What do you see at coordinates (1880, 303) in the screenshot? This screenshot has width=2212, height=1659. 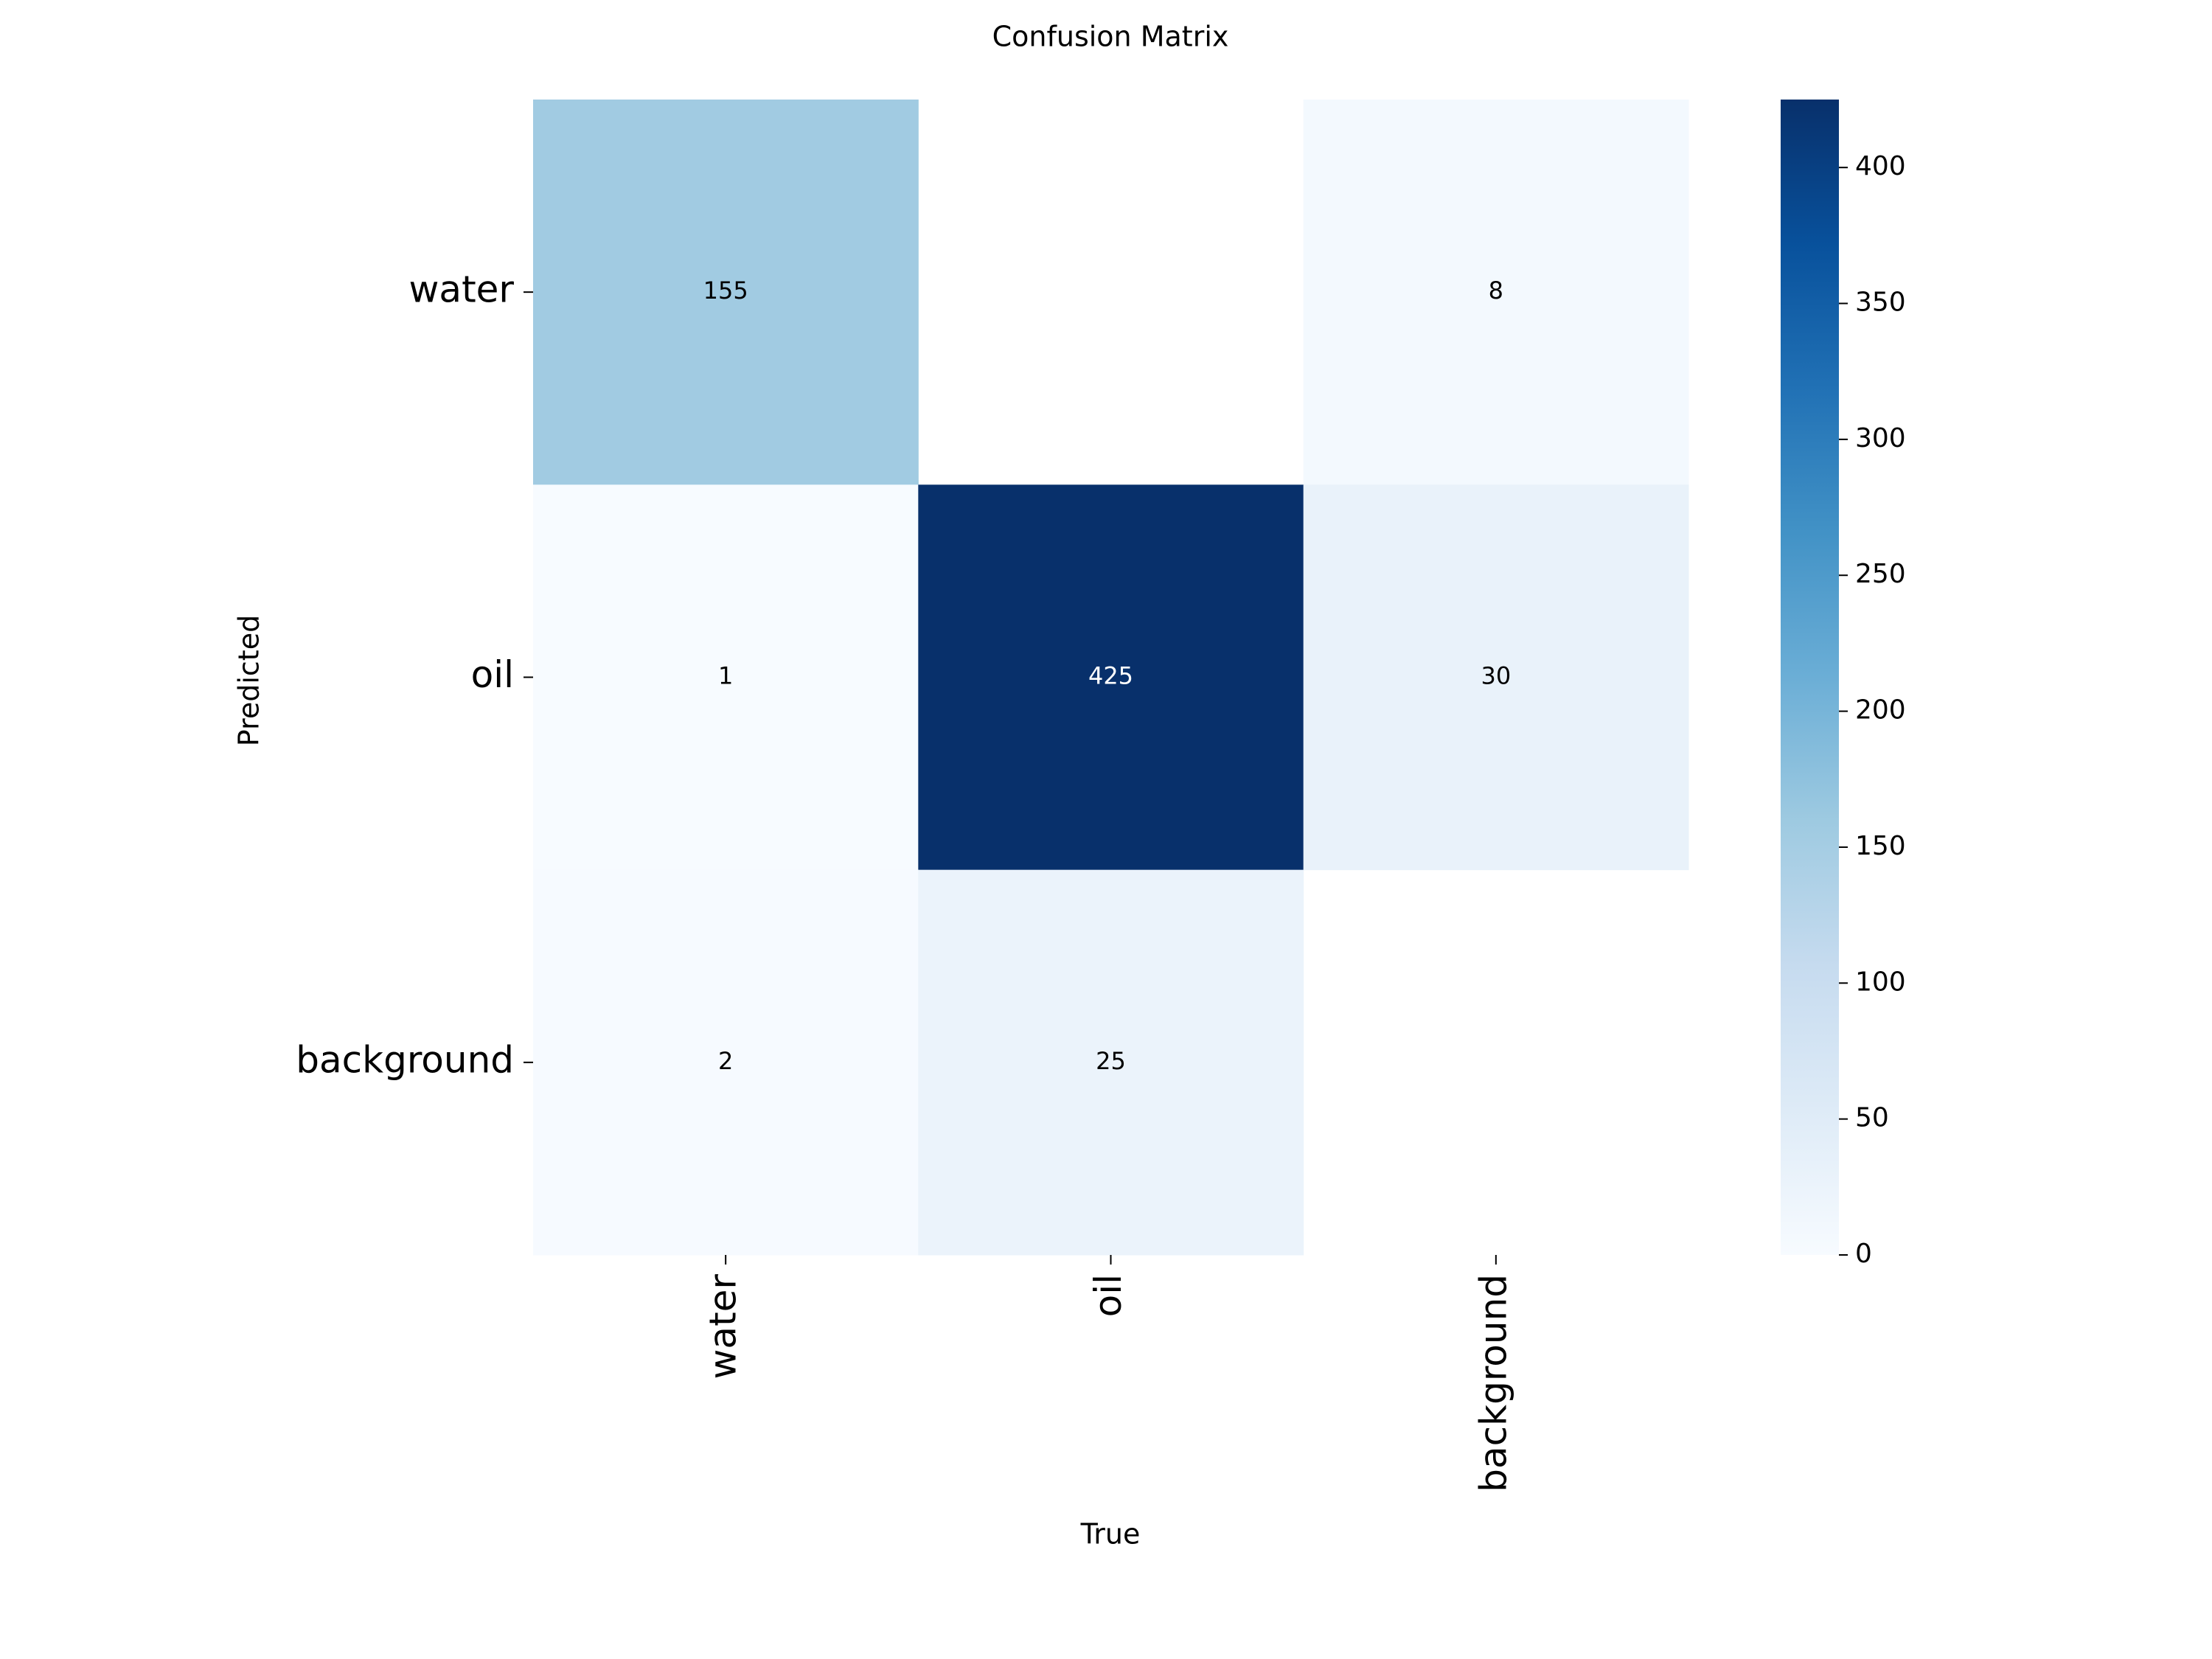 I see `colorbar-tick-label: 350` at bounding box center [1880, 303].